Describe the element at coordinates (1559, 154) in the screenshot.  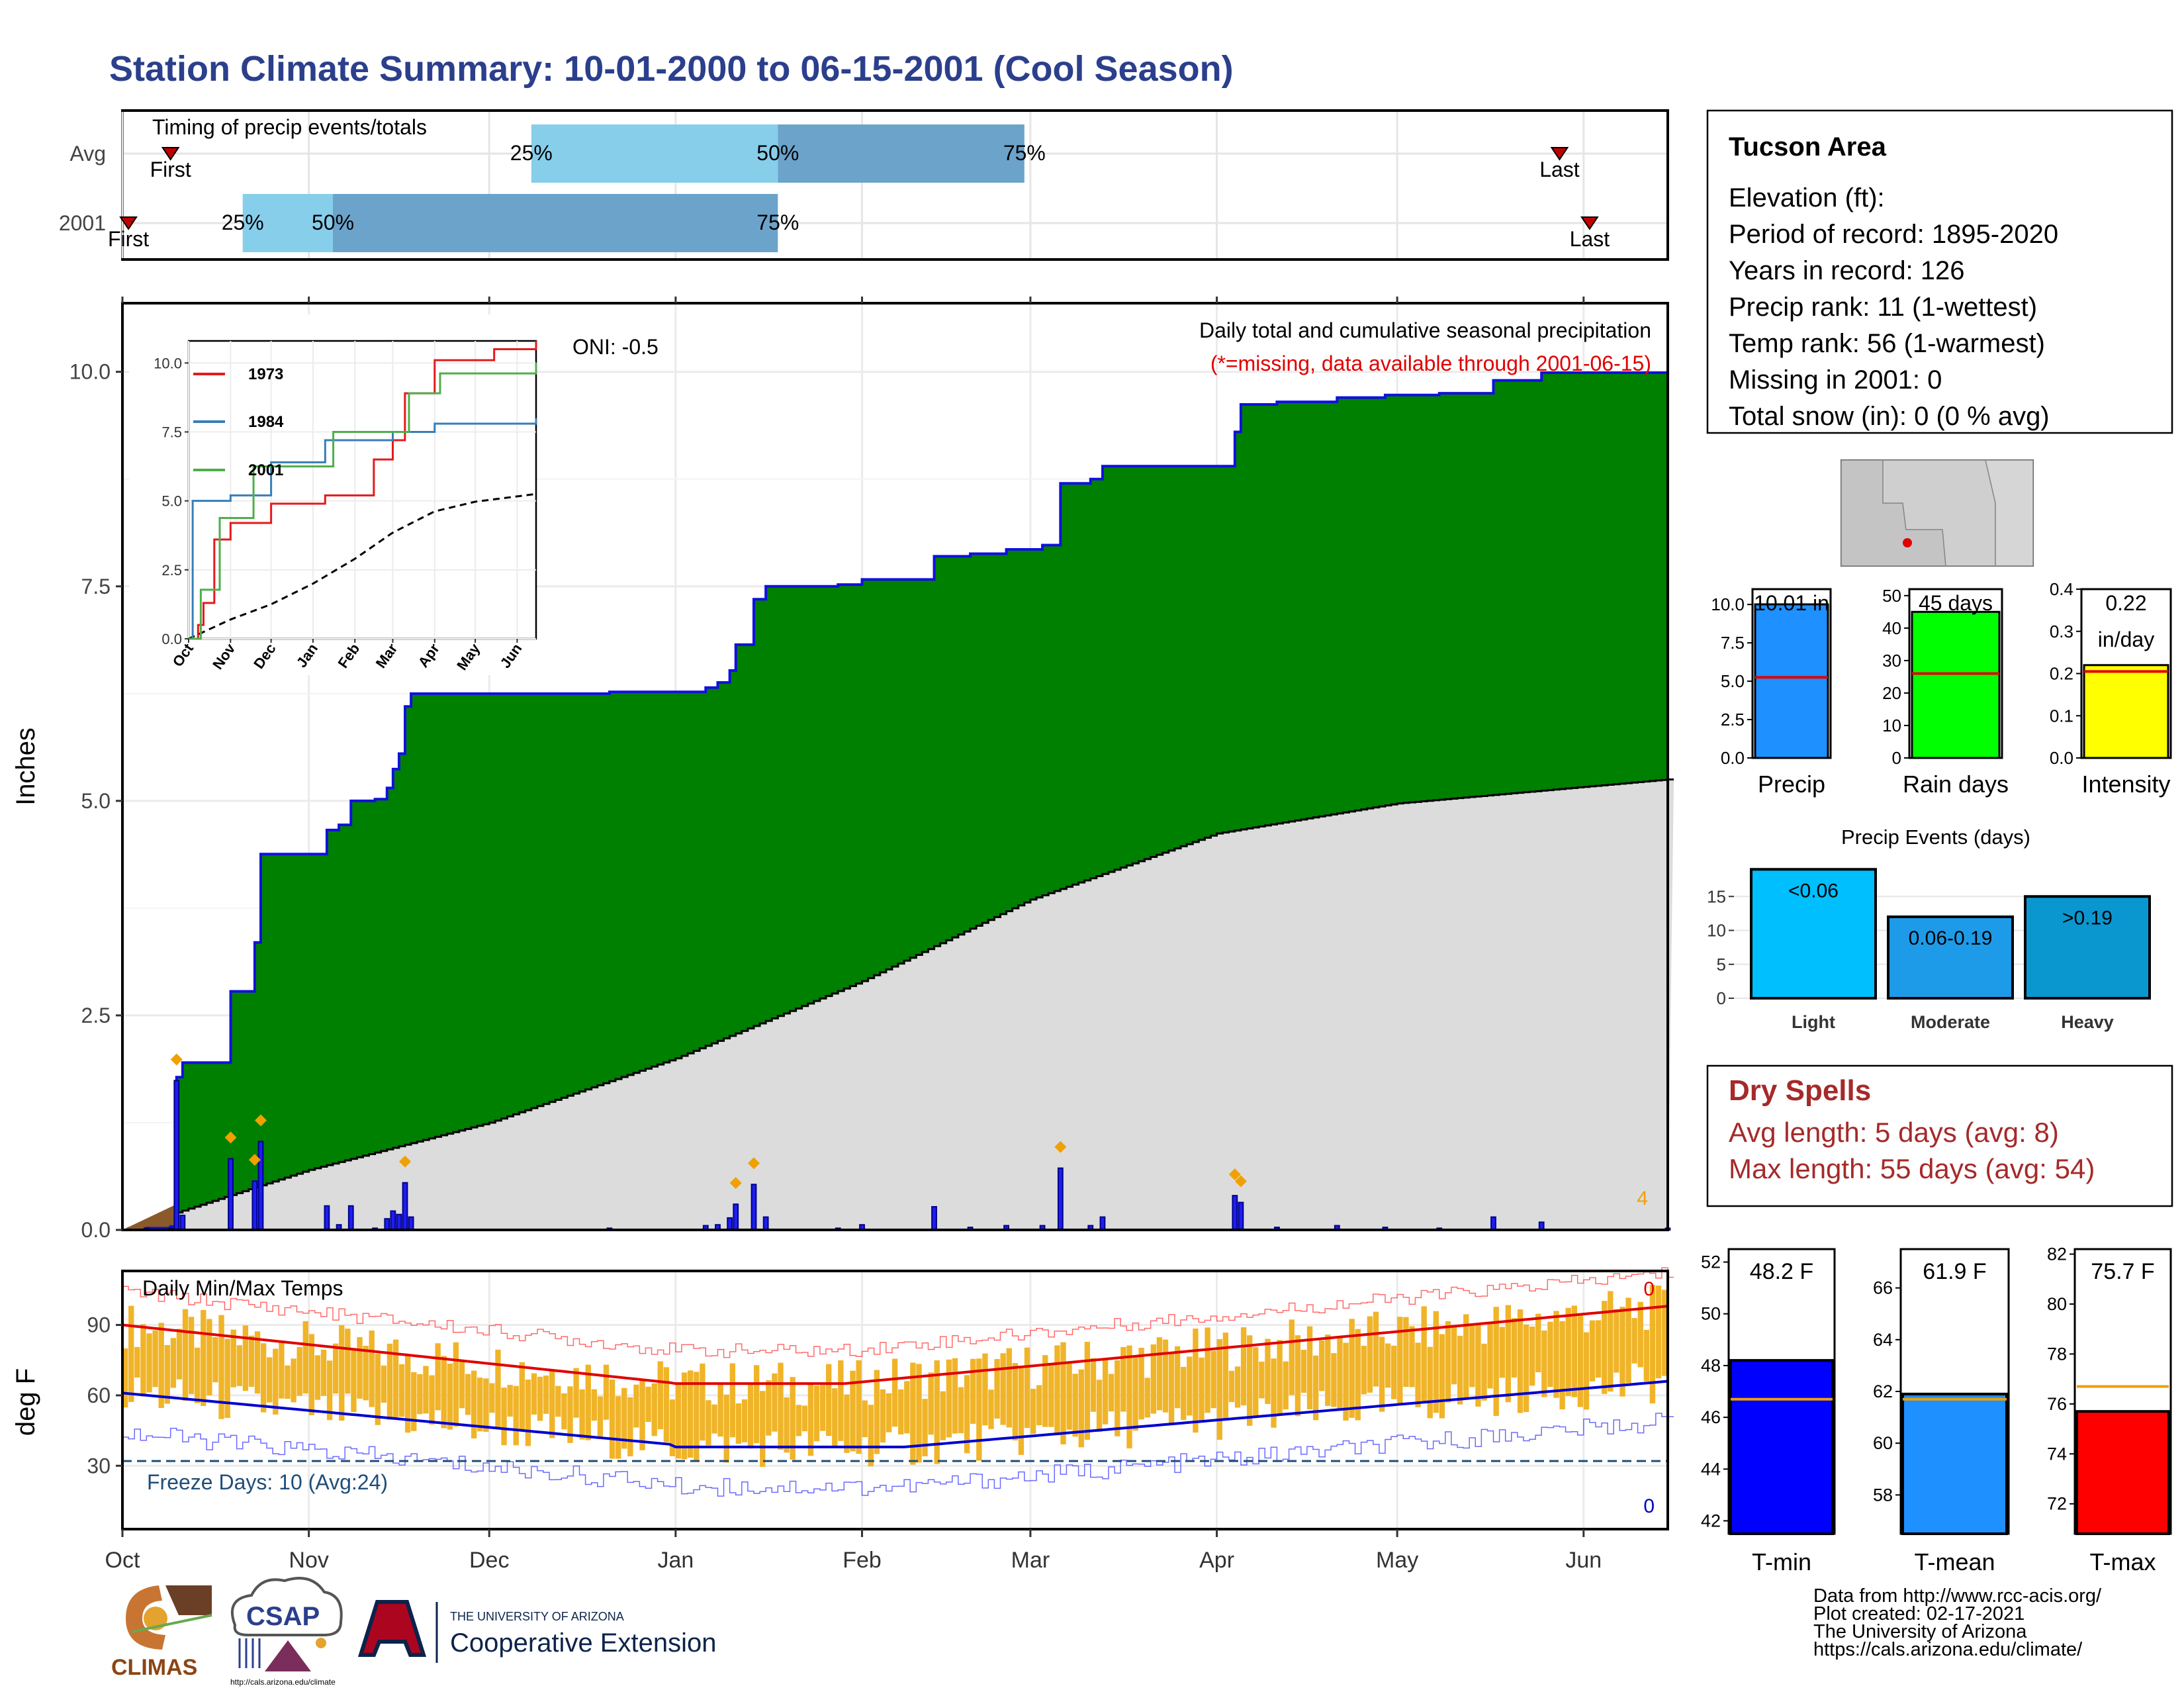
I see `timing-last-marker` at that location.